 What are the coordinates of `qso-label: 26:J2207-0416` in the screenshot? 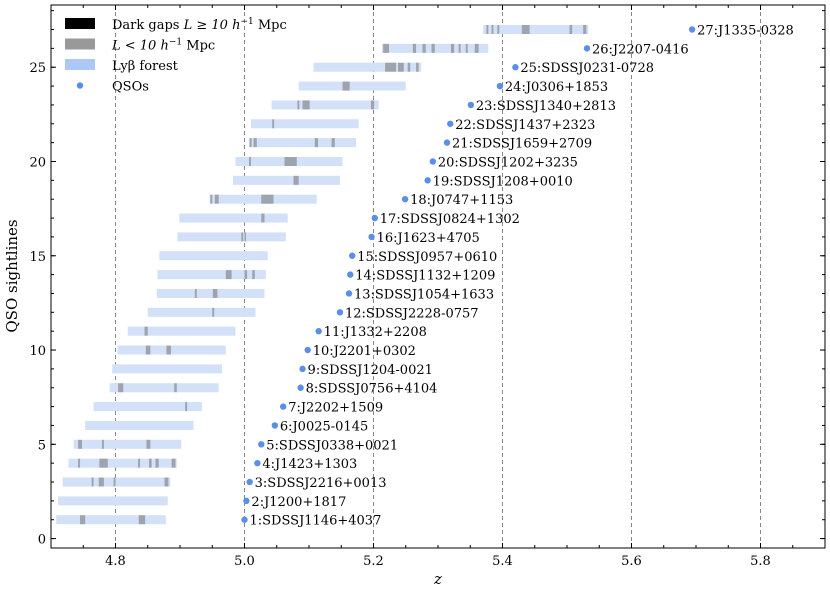 It's located at (640, 49).